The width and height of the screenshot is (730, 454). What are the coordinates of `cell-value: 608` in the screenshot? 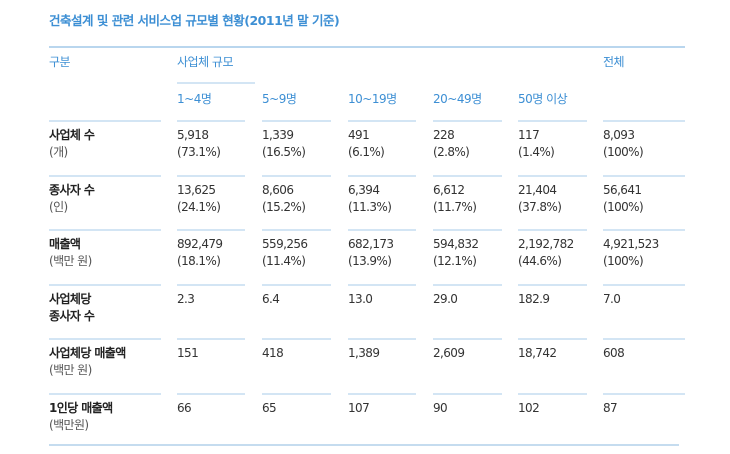 It's located at (614, 353).